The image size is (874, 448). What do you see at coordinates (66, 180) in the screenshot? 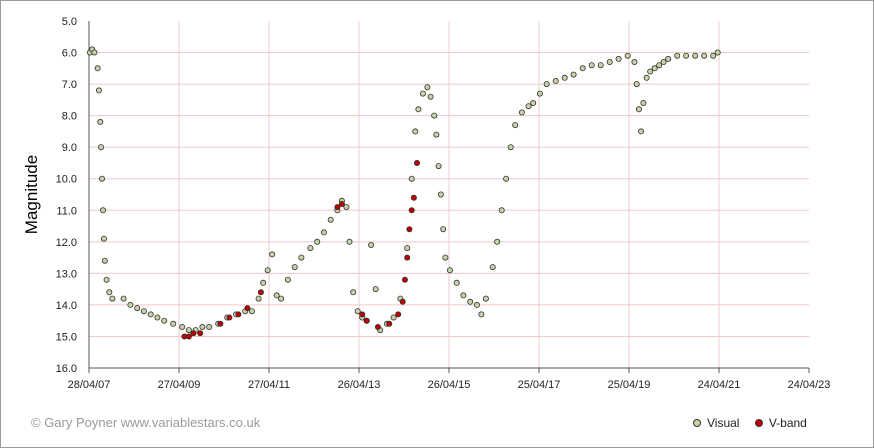
I see `y-tick-label: 10.0` at bounding box center [66, 180].